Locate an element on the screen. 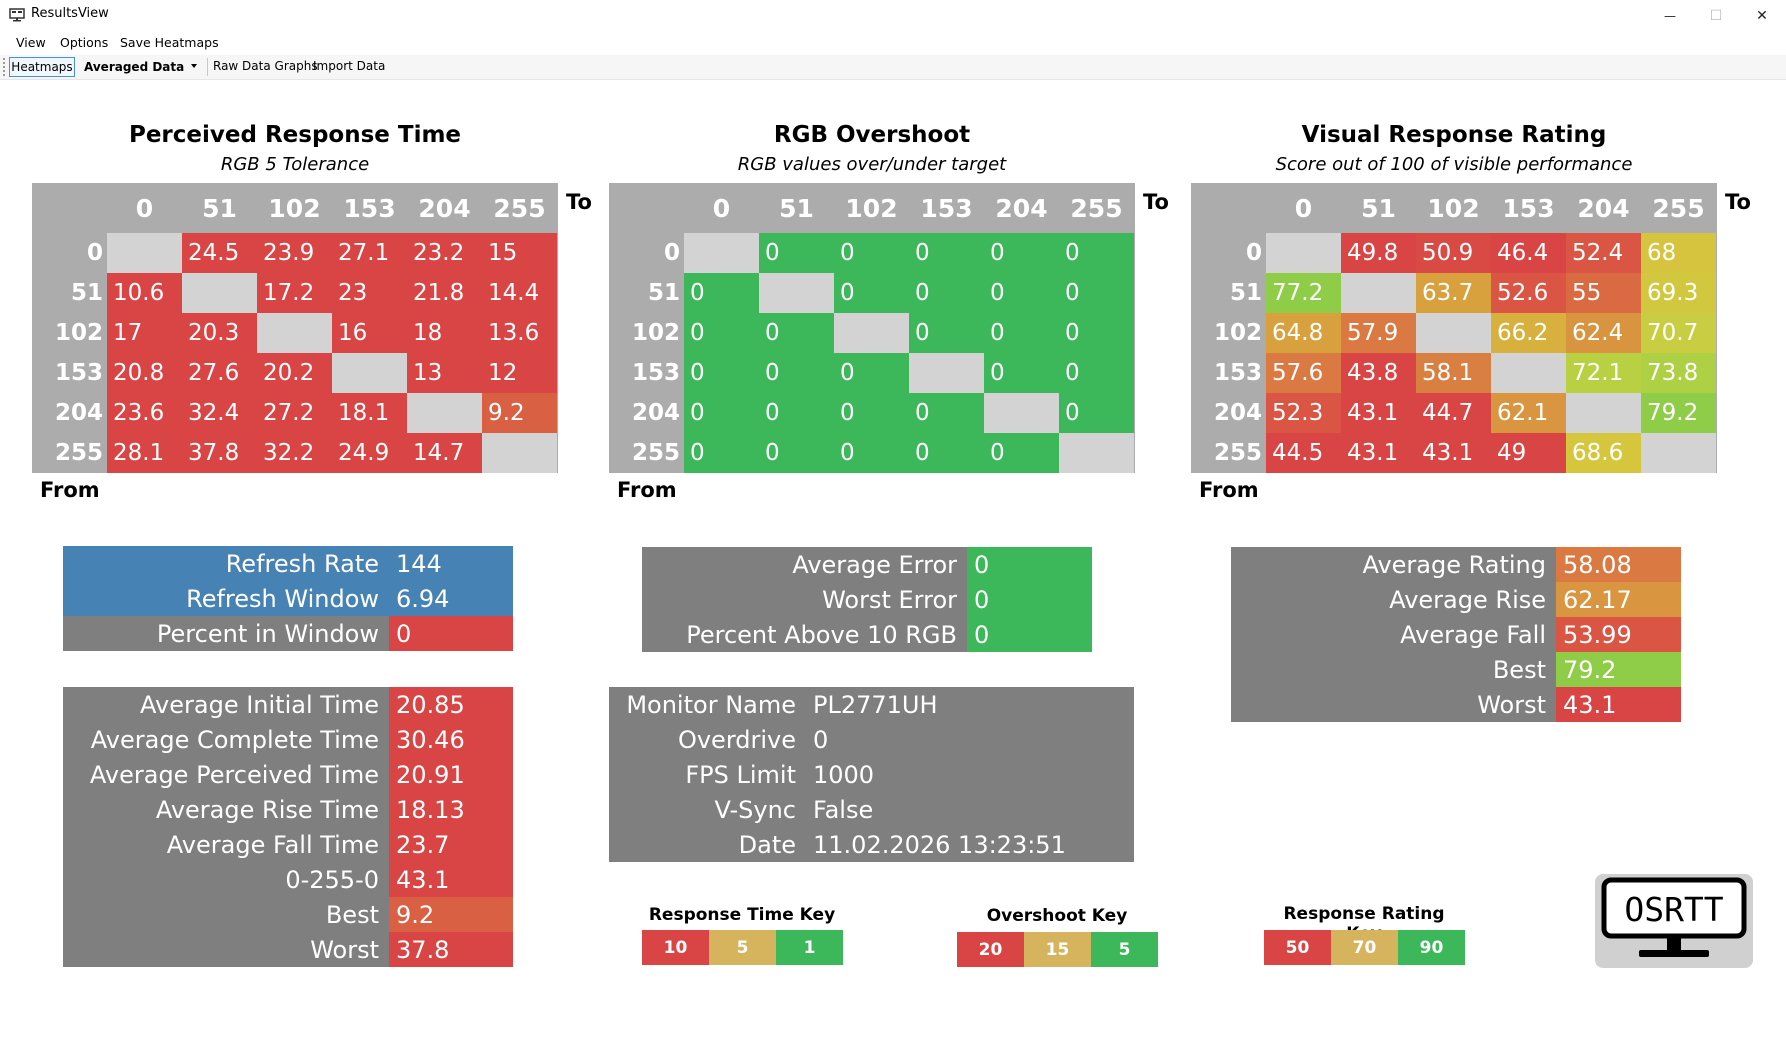 The width and height of the screenshot is (1786, 1043). heatmap-cell: 17 is located at coordinates (144, 333).